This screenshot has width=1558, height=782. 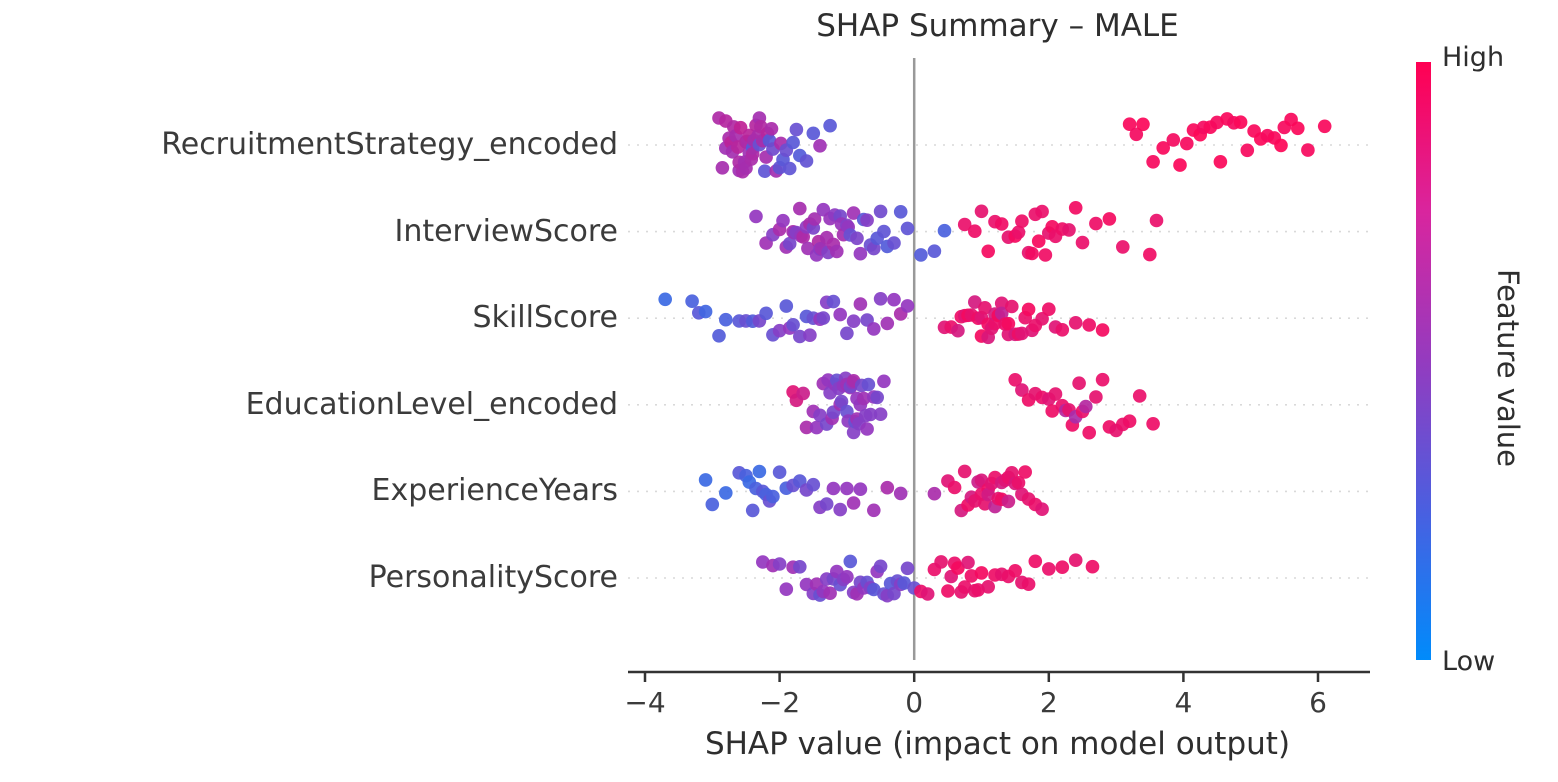 What do you see at coordinates (914, 702) in the screenshot?
I see `x-tick-label: 0` at bounding box center [914, 702].